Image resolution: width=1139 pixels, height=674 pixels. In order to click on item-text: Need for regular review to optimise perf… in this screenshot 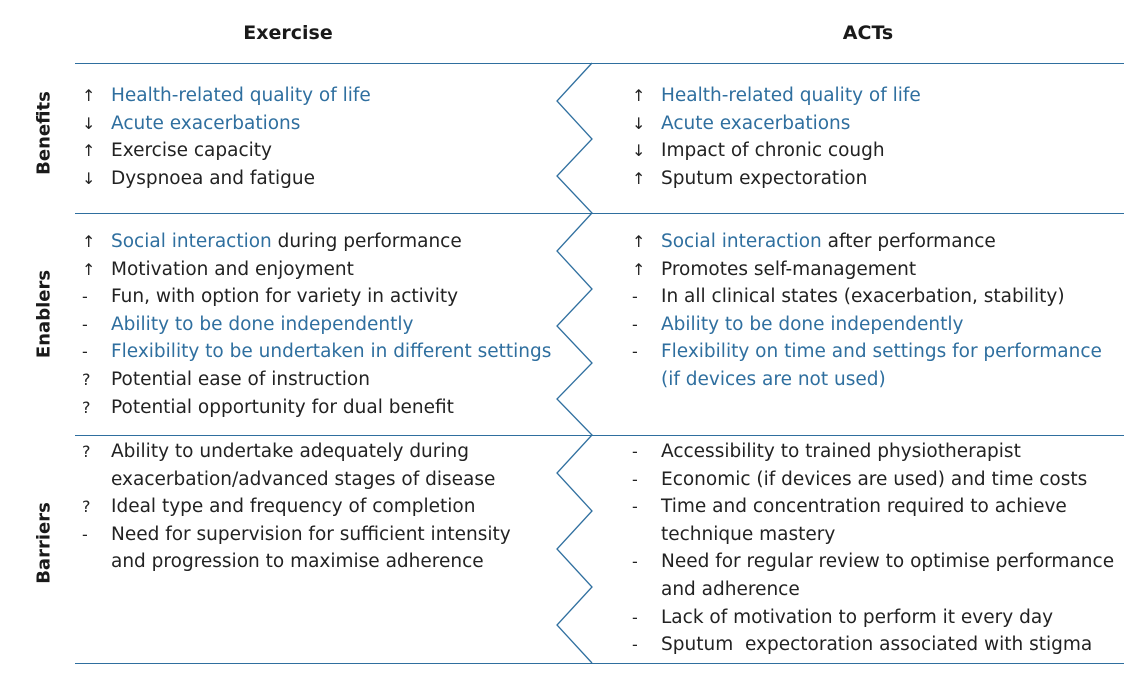, I will do `click(888, 562)`.